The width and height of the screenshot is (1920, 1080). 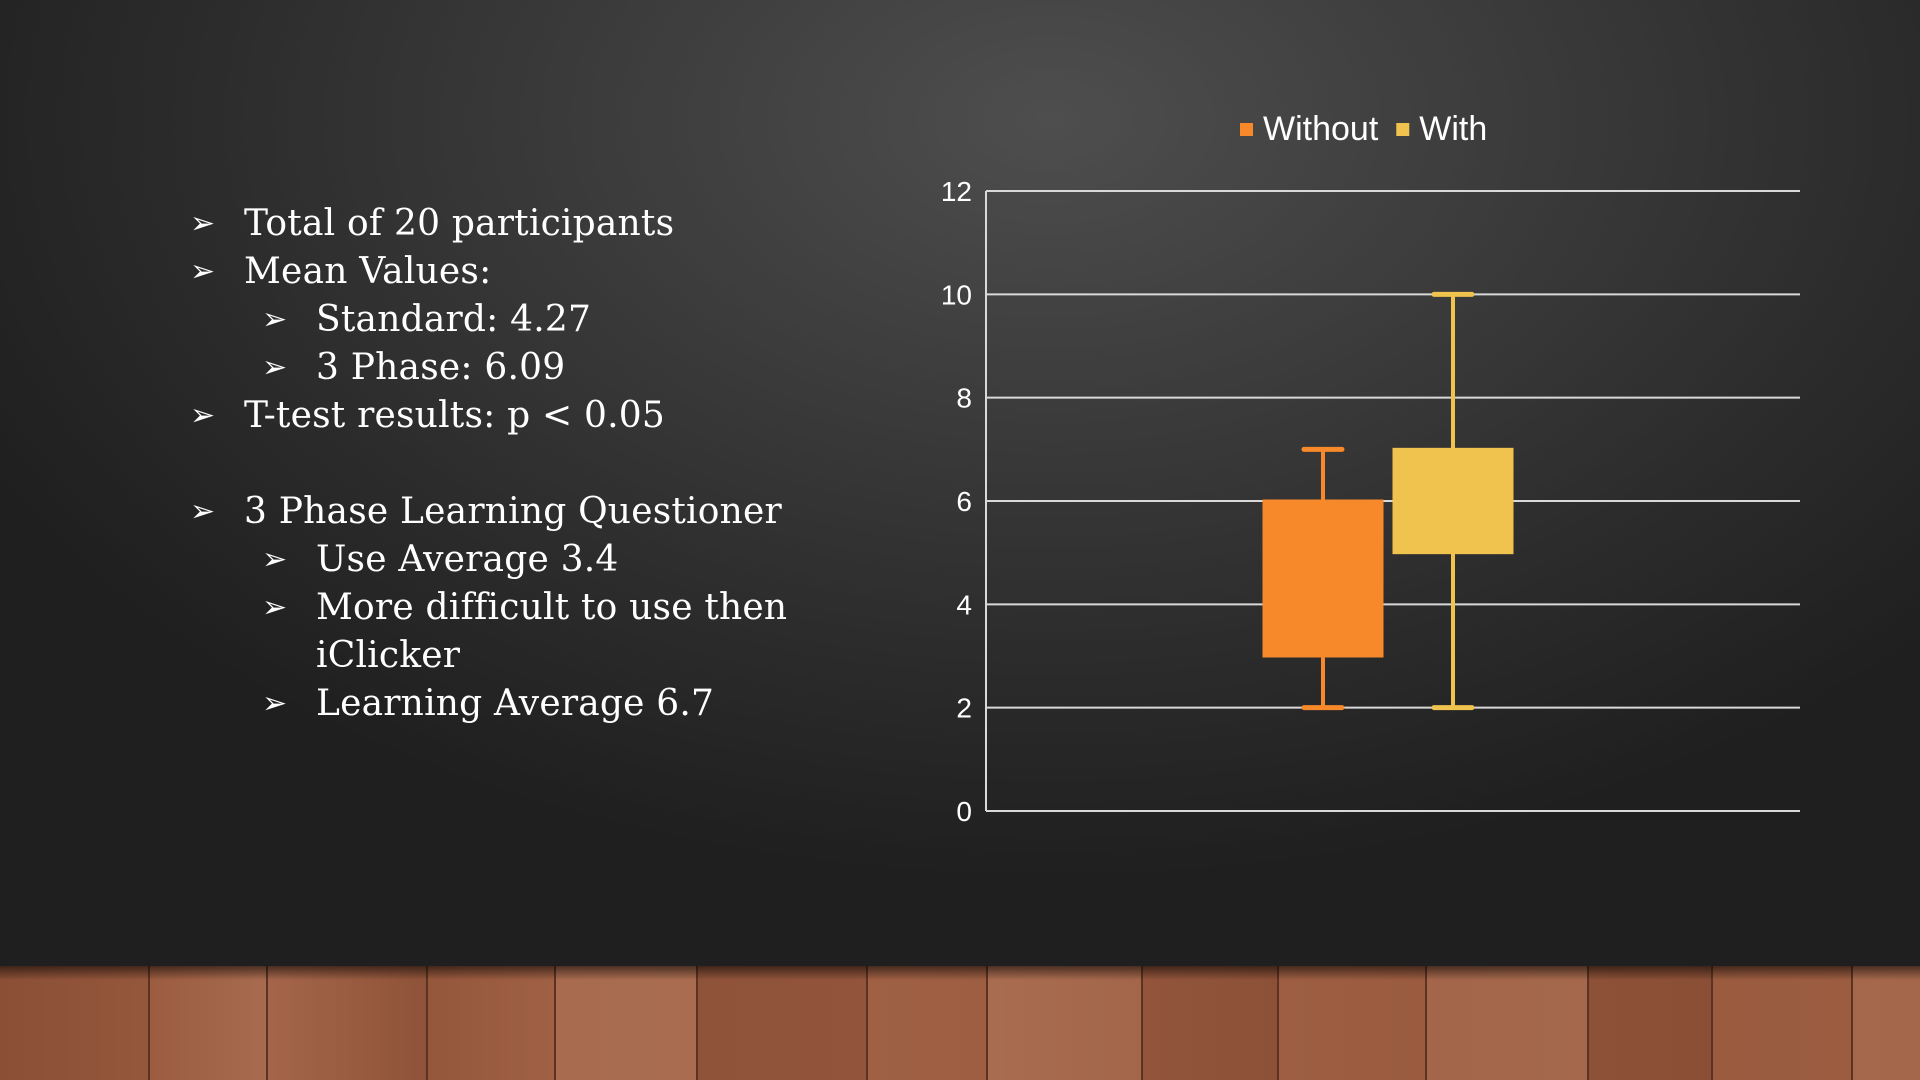 I want to click on legend-label: Without, so click(x=1321, y=129).